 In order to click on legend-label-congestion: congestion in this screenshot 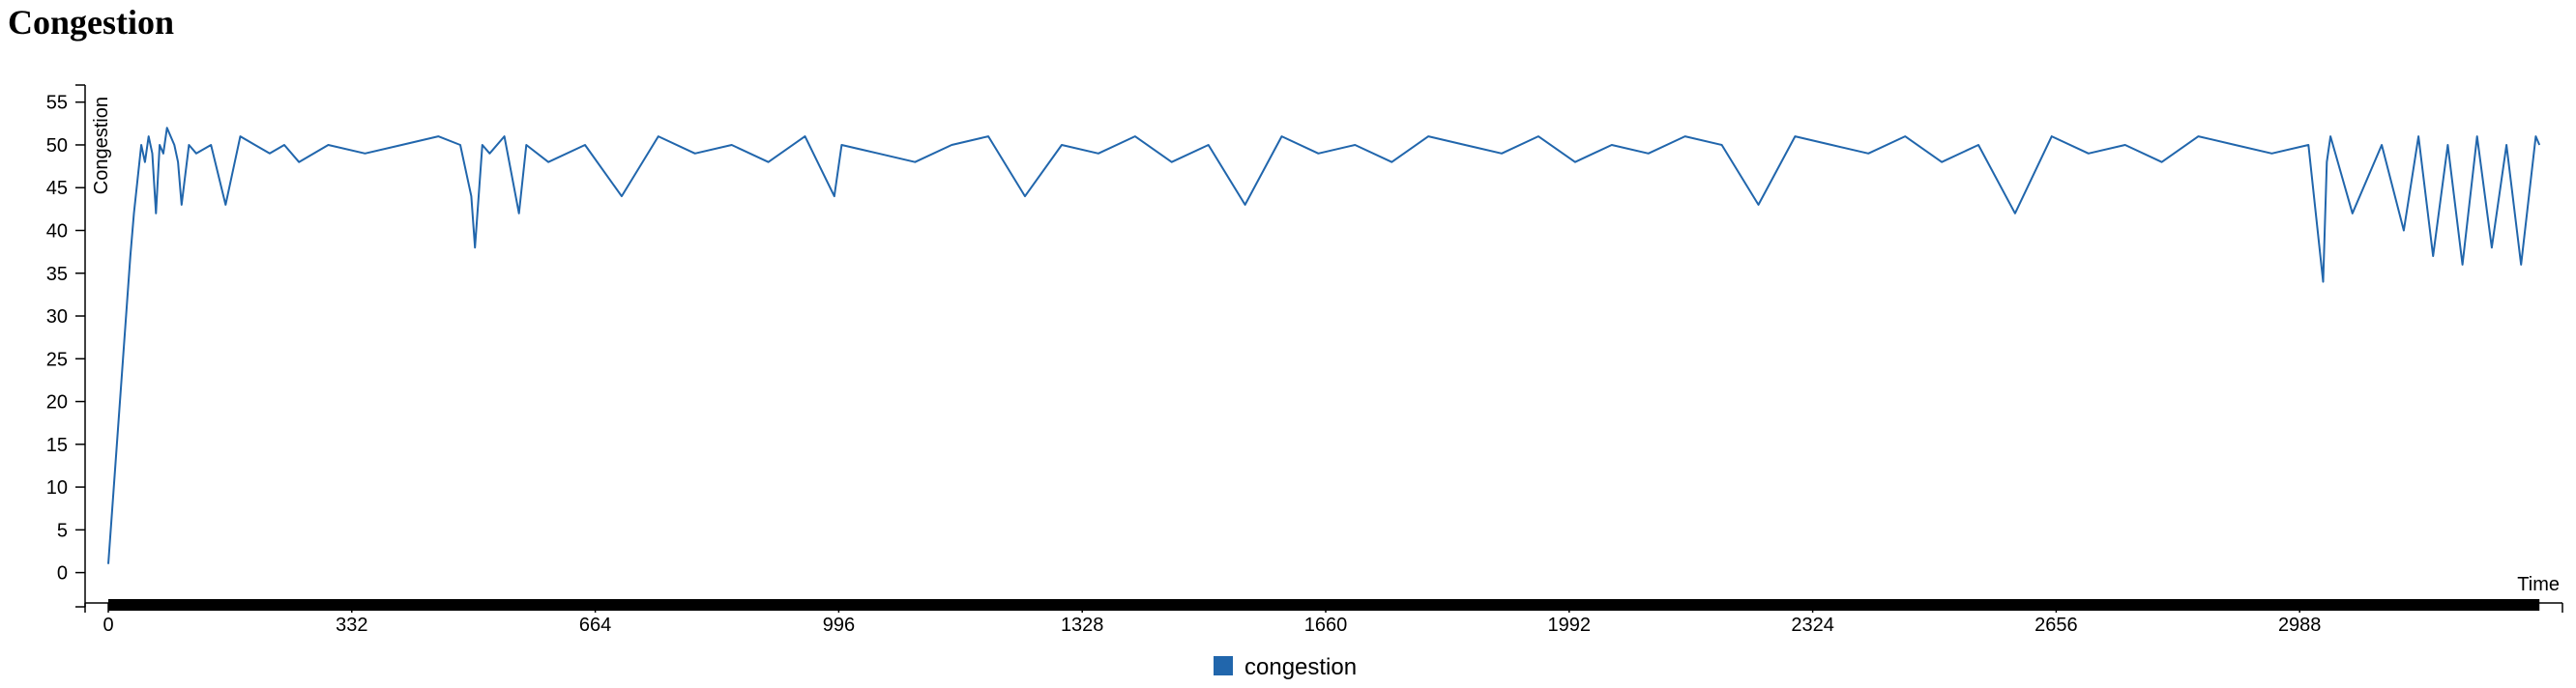, I will do `click(1300, 667)`.